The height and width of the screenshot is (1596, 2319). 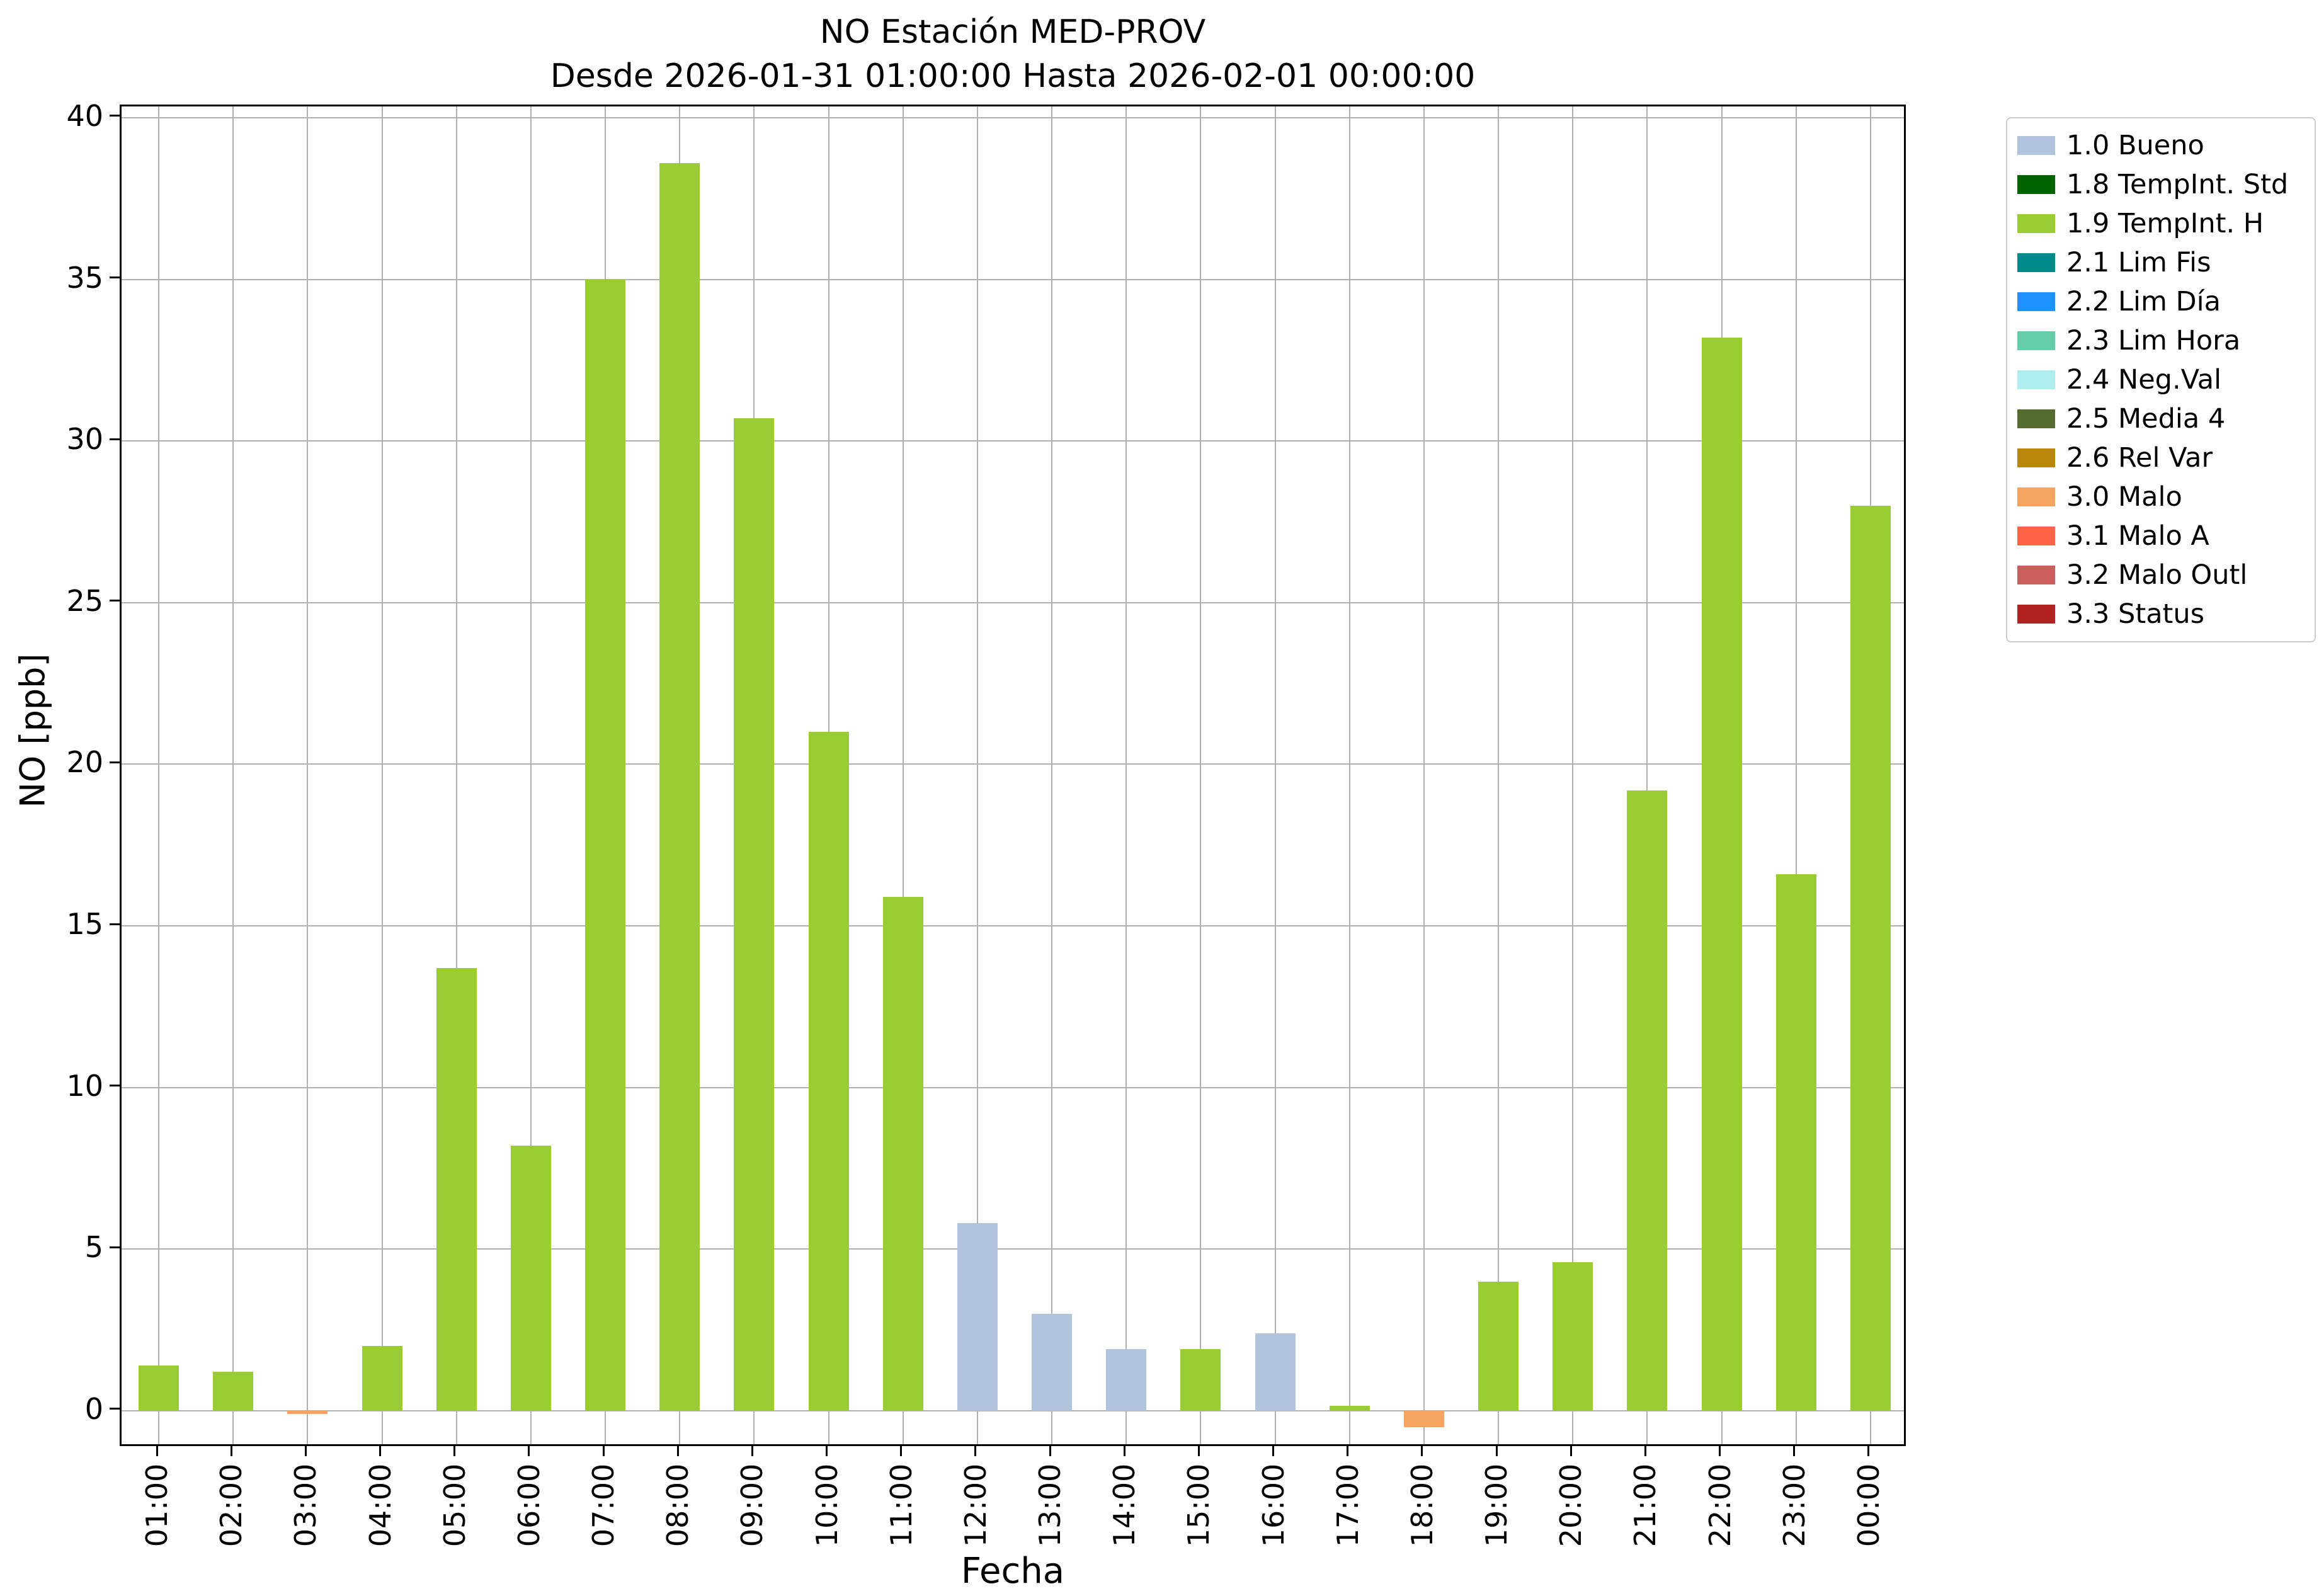 What do you see at coordinates (2146, 419) in the screenshot?
I see `legend-label: 2.5 Media 4` at bounding box center [2146, 419].